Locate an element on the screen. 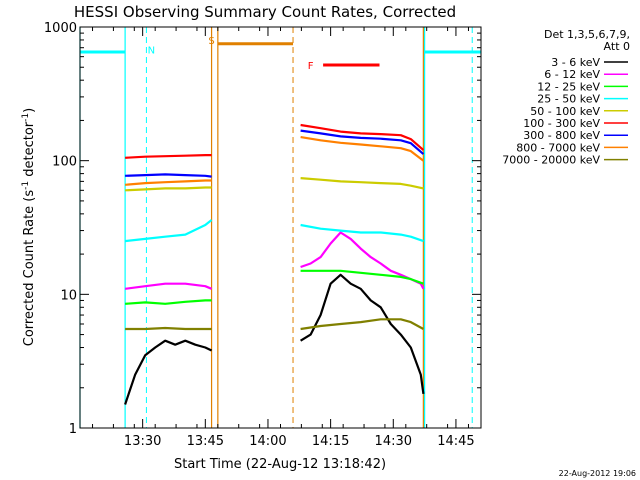  legend-label: 800 - 7000 keV is located at coordinates (558, 147).